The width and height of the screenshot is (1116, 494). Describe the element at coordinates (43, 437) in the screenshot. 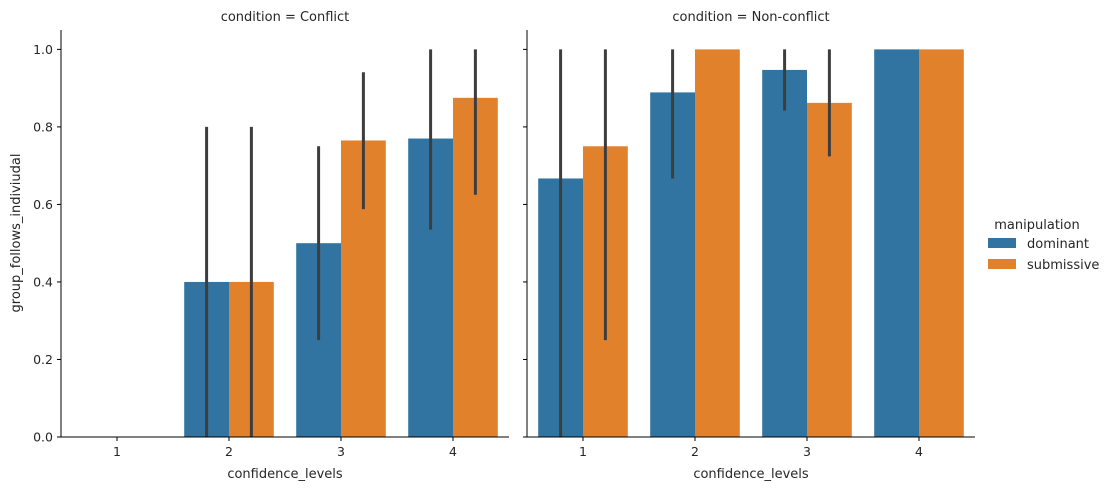

I see `y-tick-label: 0.0` at that location.